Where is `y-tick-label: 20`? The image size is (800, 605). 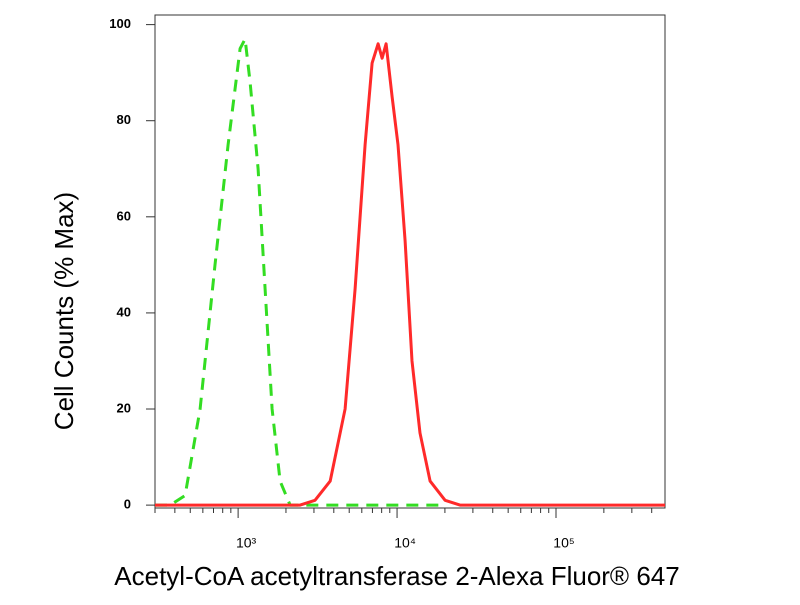
y-tick-label: 20 is located at coordinates (124, 407).